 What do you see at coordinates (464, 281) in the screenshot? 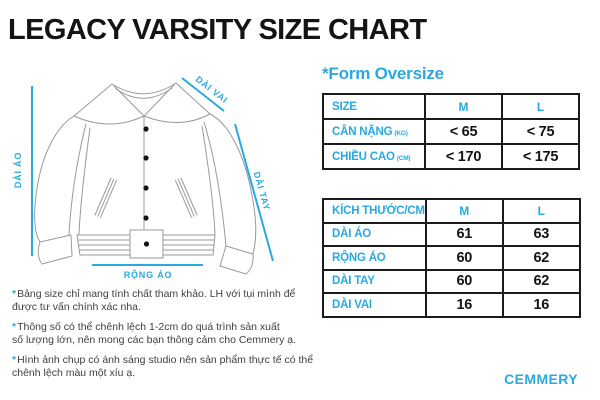
I see `sleeve-length-m: 60` at bounding box center [464, 281].